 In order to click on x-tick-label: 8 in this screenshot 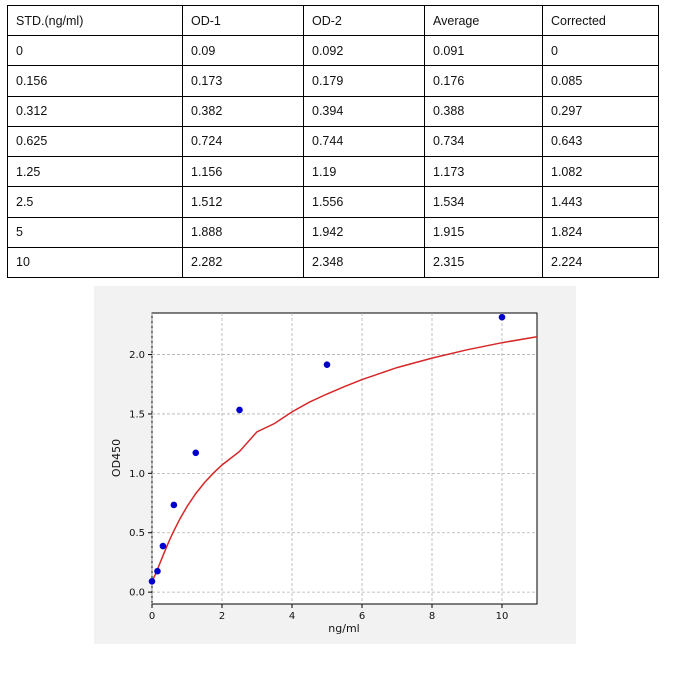, I will do `click(432, 616)`.